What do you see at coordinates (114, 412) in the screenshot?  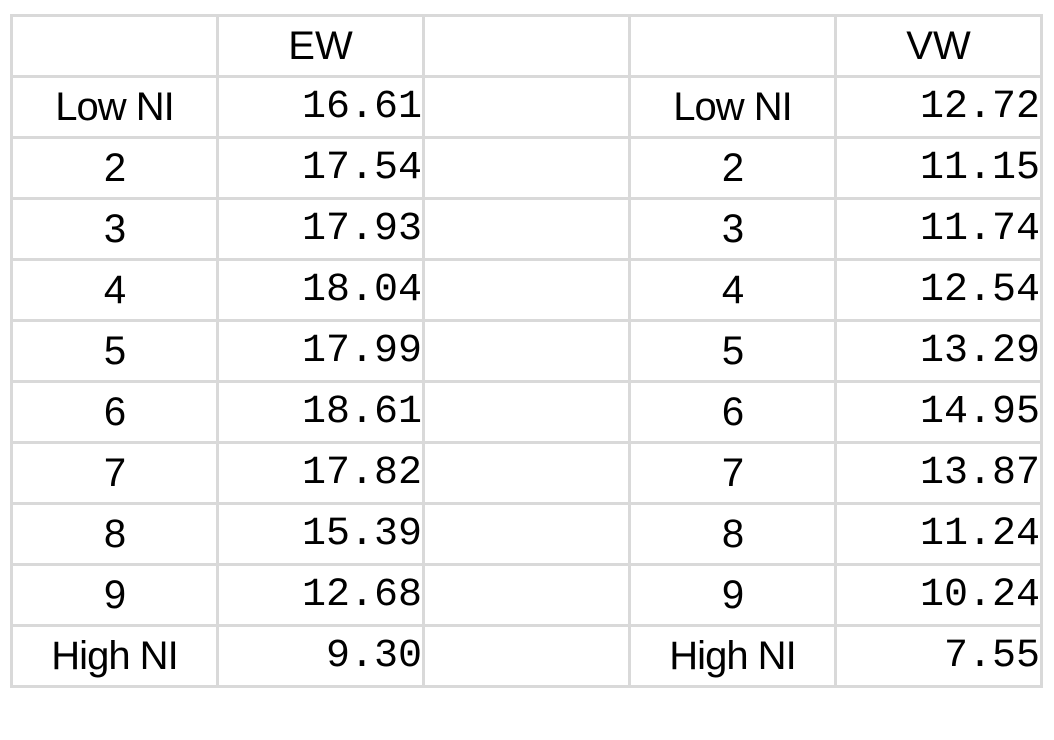 I see `row-label-ew: 6` at bounding box center [114, 412].